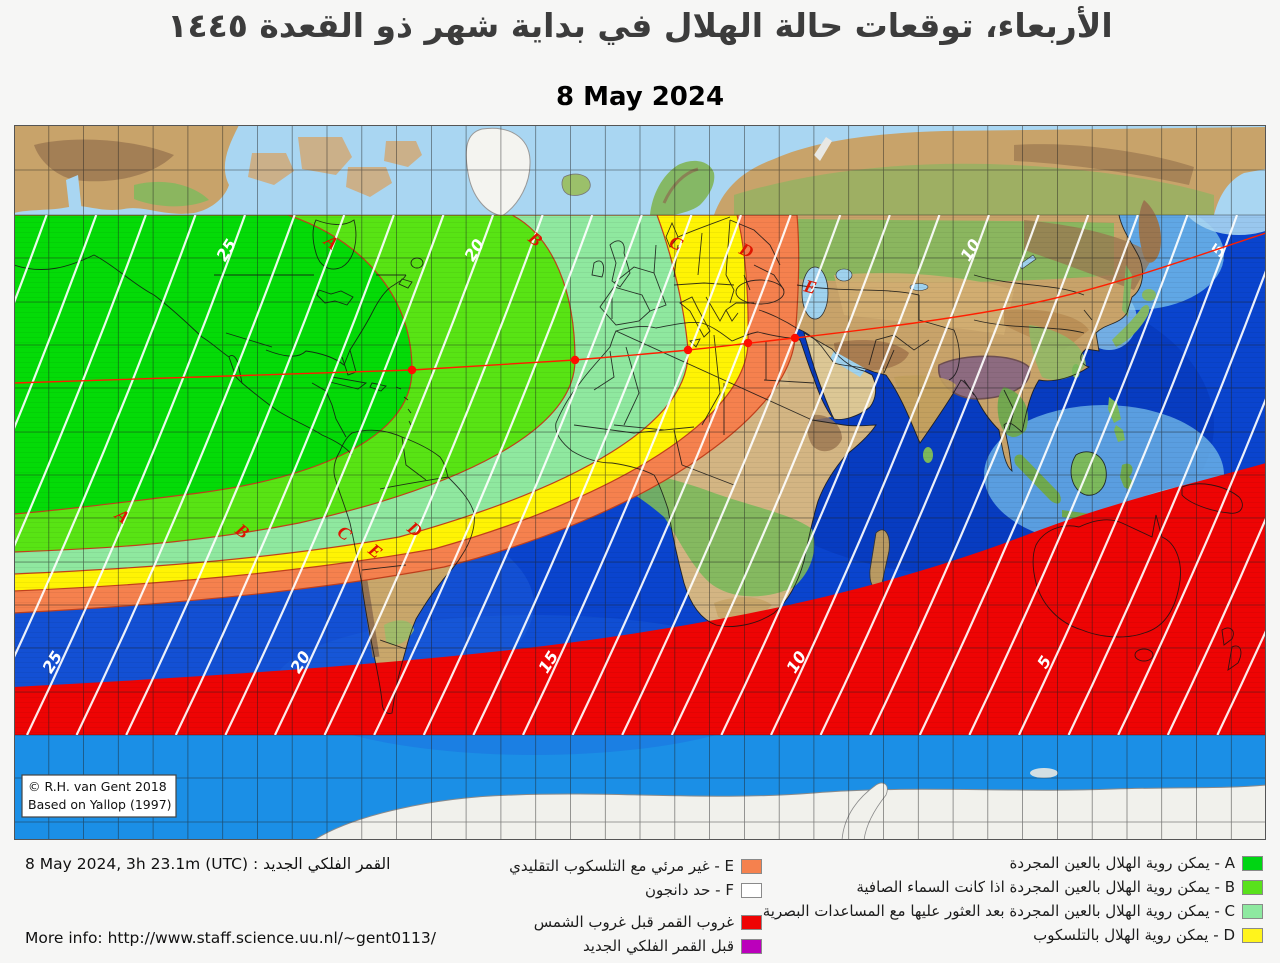 The image size is (1280, 963). I want to click on legend-item: D - يمكن روية الهلال بالتلسكوب, so click(1013, 935).